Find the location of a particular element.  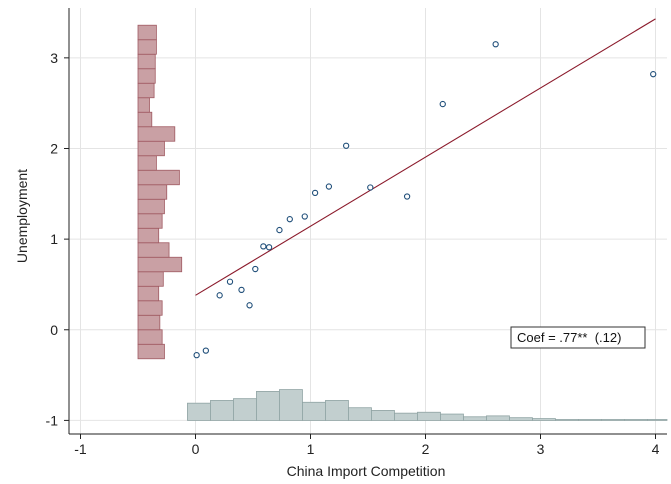

x-tick-label: 2 is located at coordinates (426, 449).